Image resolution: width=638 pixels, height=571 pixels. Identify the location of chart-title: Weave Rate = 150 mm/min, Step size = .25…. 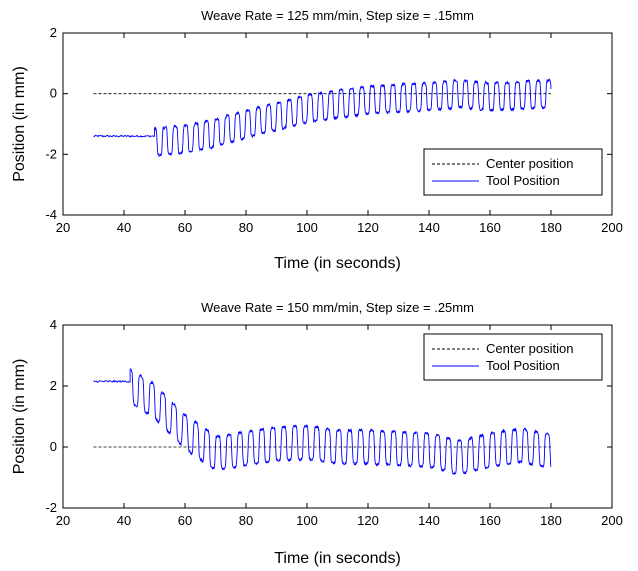
(337, 307).